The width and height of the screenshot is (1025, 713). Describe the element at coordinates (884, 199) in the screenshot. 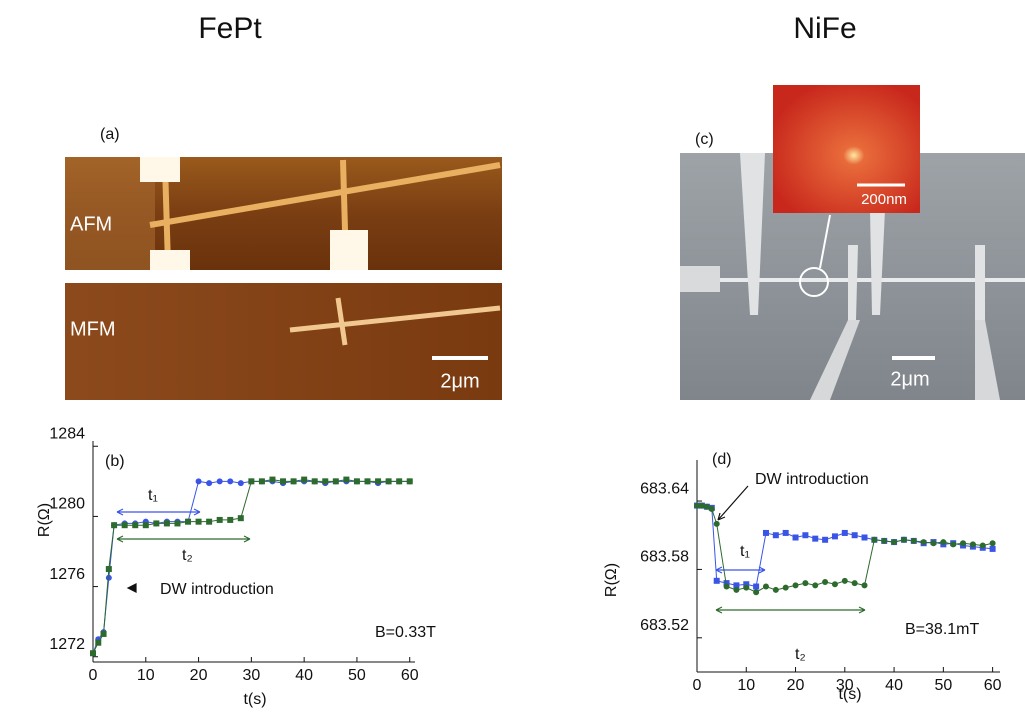

I see `scale-label: 200nm` at that location.